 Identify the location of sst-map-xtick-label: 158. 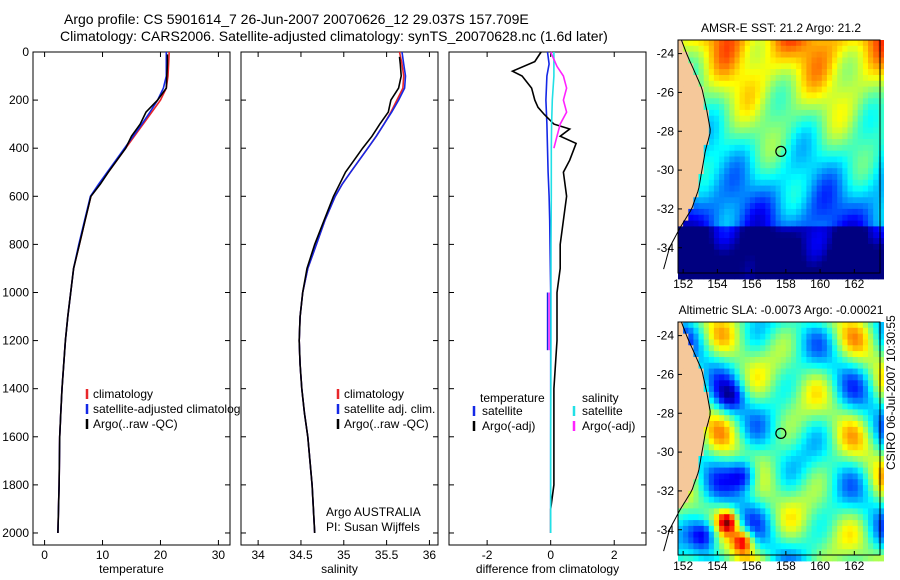
(786, 284).